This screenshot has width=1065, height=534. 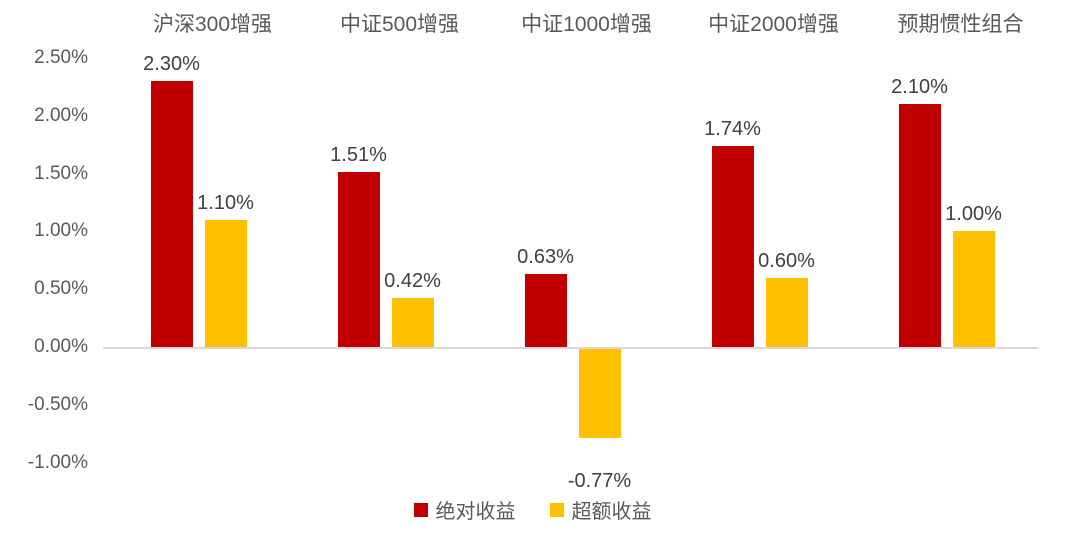 What do you see at coordinates (960, 24) in the screenshot?
I see `category-label: 预期惯性组合` at bounding box center [960, 24].